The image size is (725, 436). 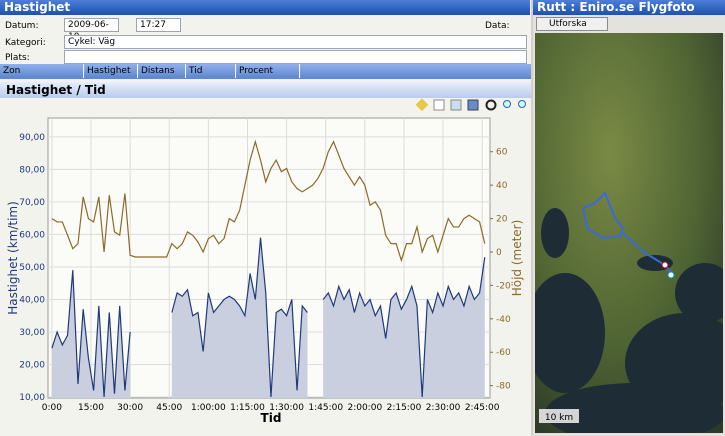 I want to click on column-header: Tid, so click(x=211, y=71).